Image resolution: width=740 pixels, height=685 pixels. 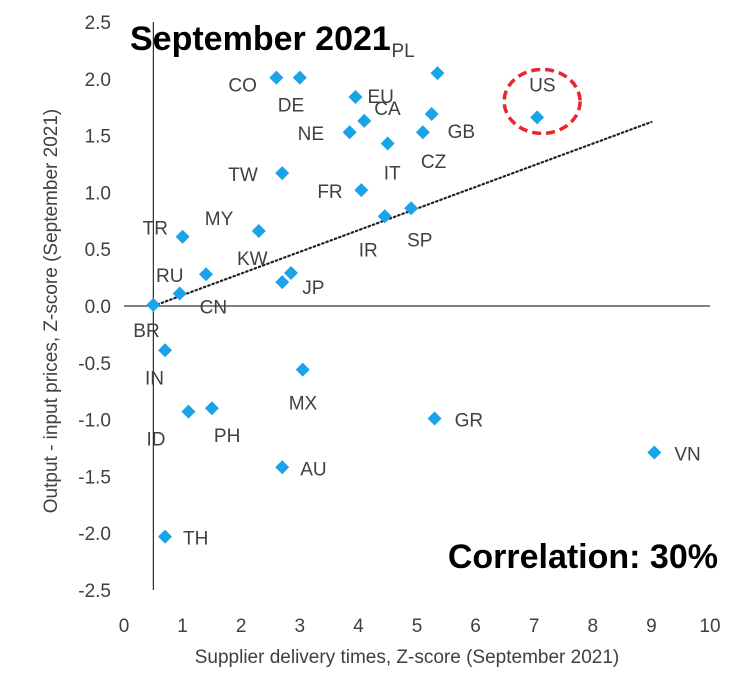 What do you see at coordinates (243, 175) in the screenshot?
I see `point-label-tw: TW` at bounding box center [243, 175].